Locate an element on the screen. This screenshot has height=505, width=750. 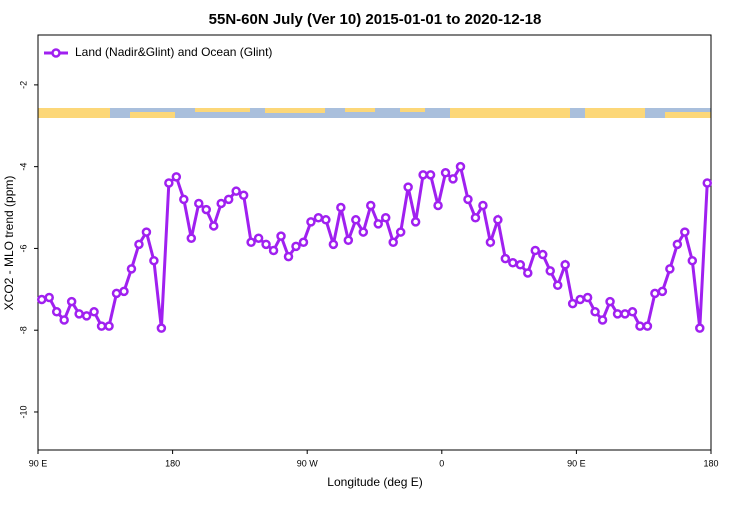
y-tick-label: -2 is located at coordinates (23, 85).